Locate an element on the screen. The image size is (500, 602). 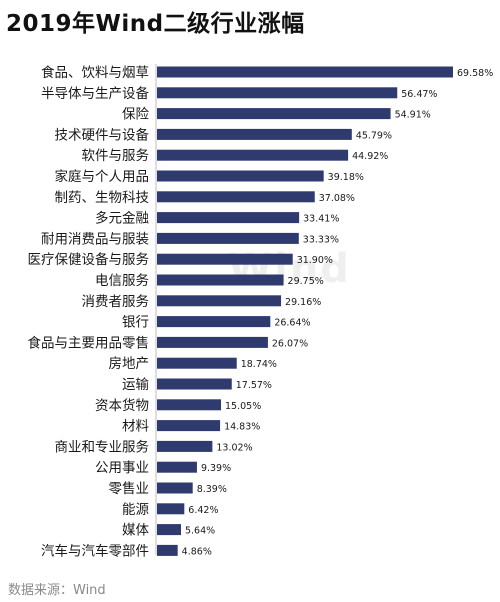
category-label-16: 运输 is located at coordinates (135, 385).